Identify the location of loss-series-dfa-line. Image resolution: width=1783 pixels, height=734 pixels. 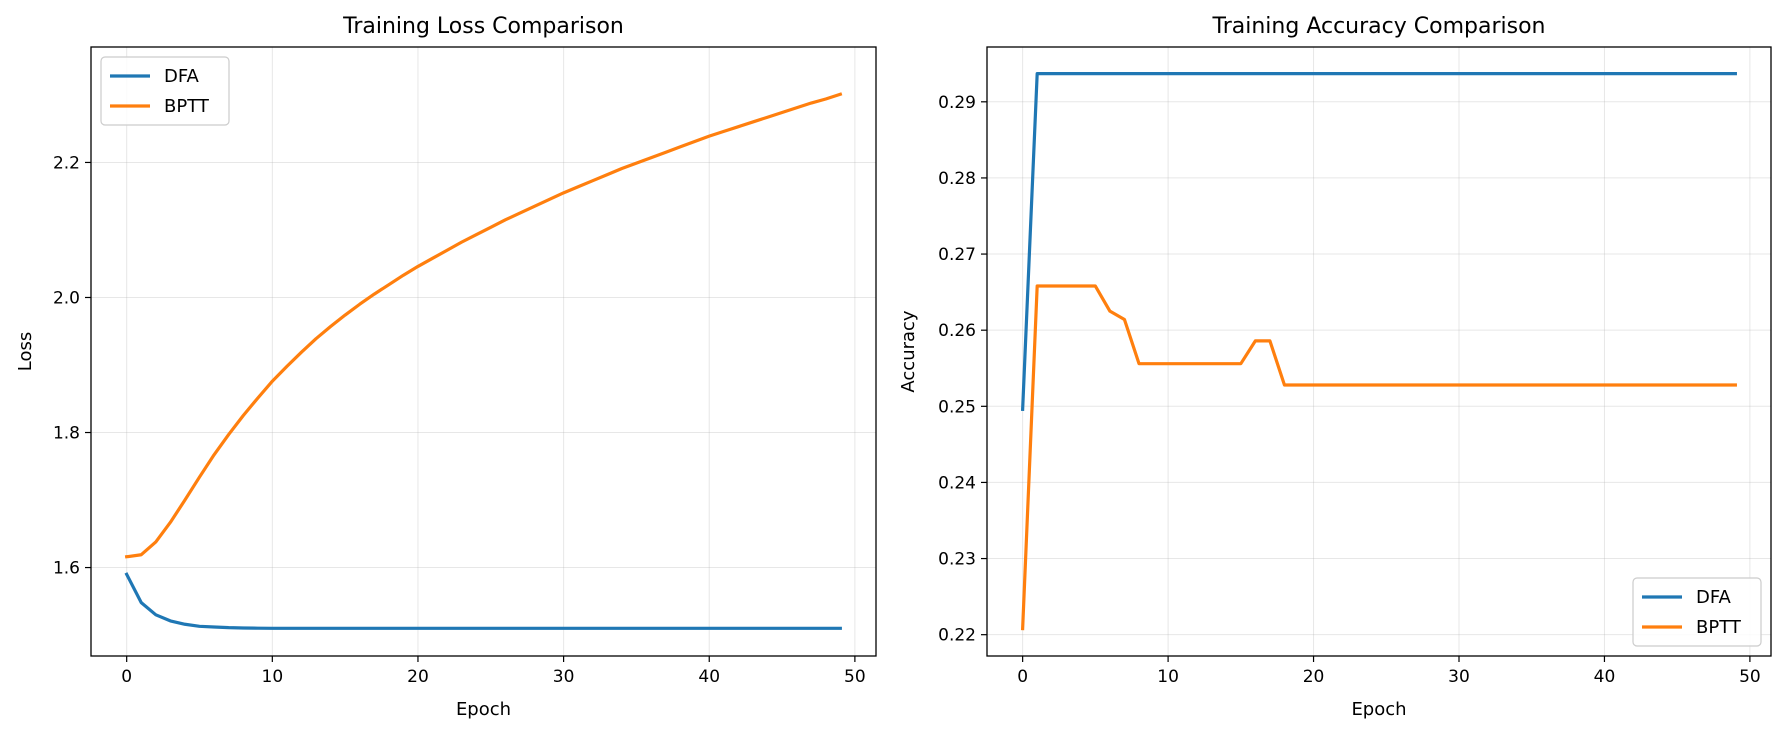
(483, 601).